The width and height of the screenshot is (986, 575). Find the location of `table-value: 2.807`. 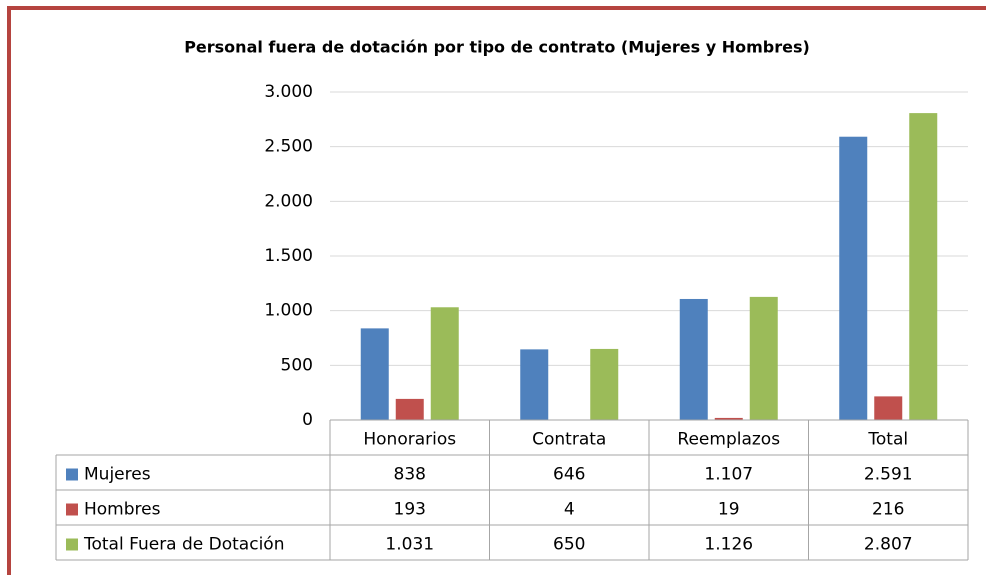

table-value: 2.807 is located at coordinates (888, 545).